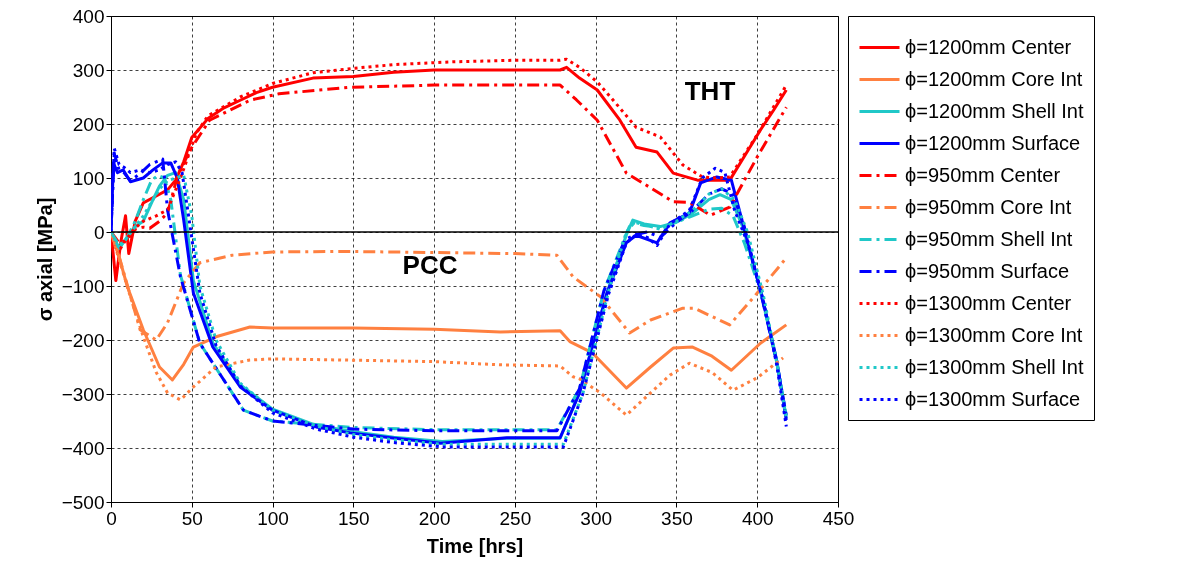 The width and height of the screenshot is (1193, 571). Describe the element at coordinates (994, 366) in the screenshot. I see `legend-label: ϕ=1300mm Shell Int` at that location.